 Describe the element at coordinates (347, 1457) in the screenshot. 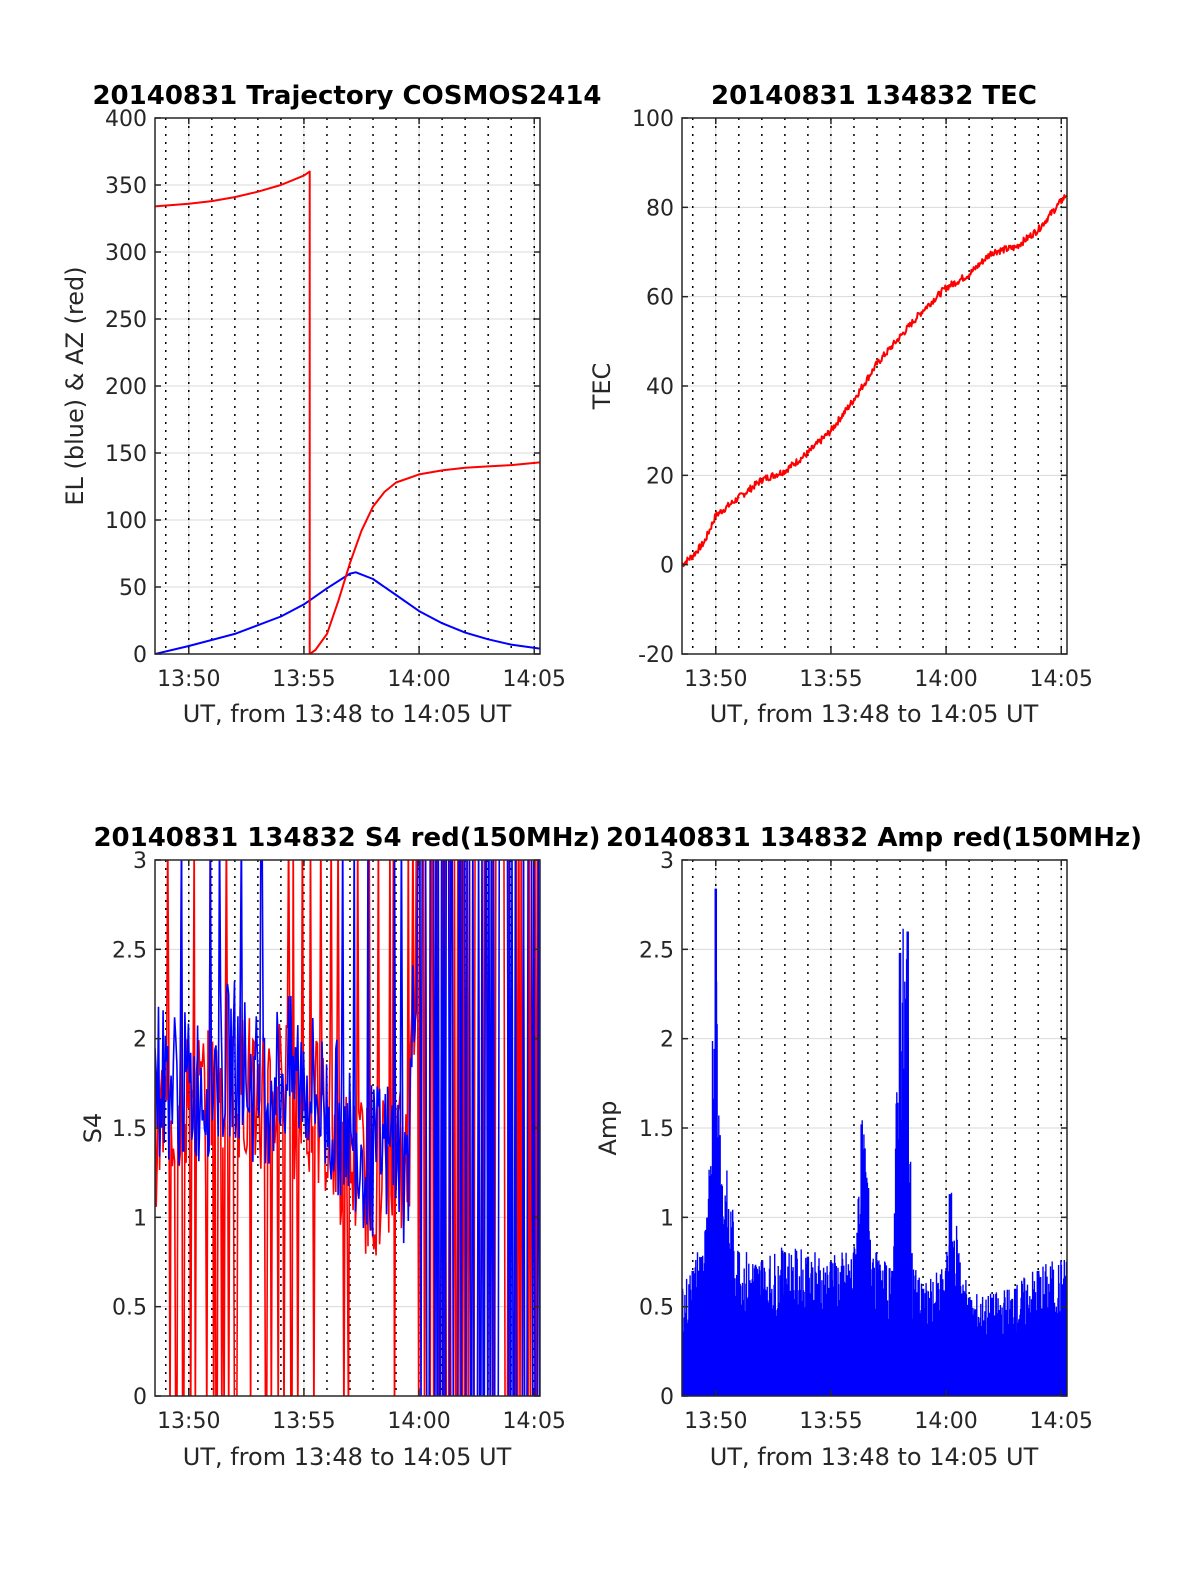

I see `s4-xlabel: UT, from 13:48 to 14:05 UT` at that location.